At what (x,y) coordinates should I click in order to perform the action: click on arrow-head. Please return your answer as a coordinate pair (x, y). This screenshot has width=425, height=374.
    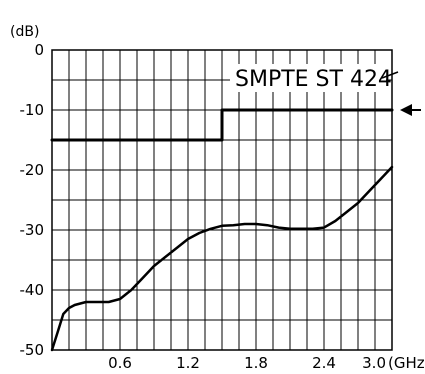
    Looking at the image, I should click on (406, 110).